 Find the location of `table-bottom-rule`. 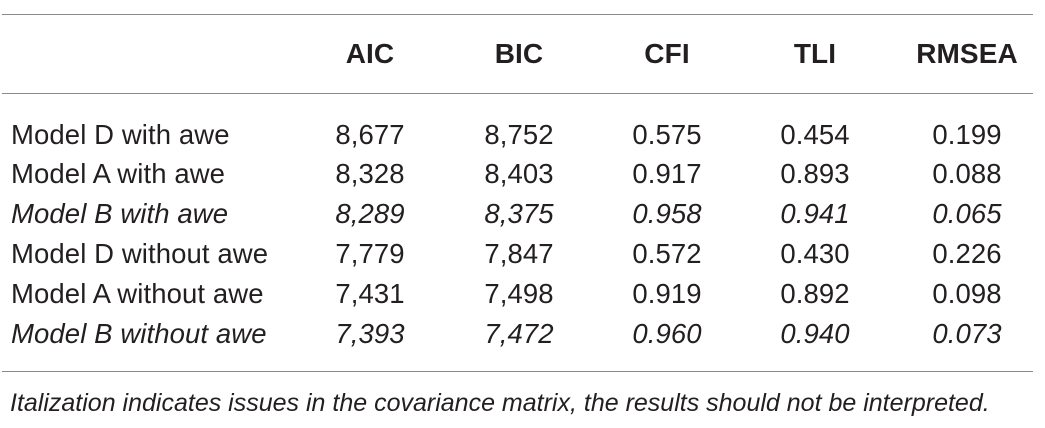

table-bottom-rule is located at coordinates (517, 371).